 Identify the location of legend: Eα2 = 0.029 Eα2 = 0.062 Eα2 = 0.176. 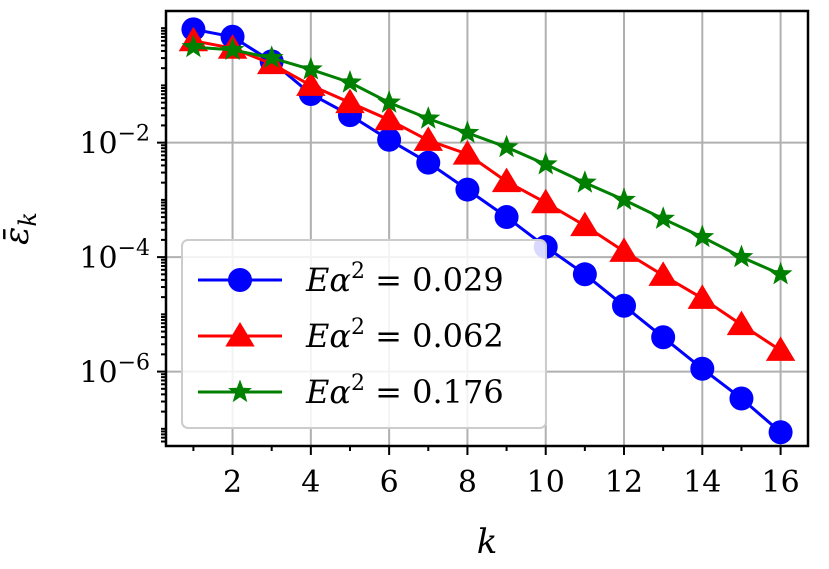
(364, 334).